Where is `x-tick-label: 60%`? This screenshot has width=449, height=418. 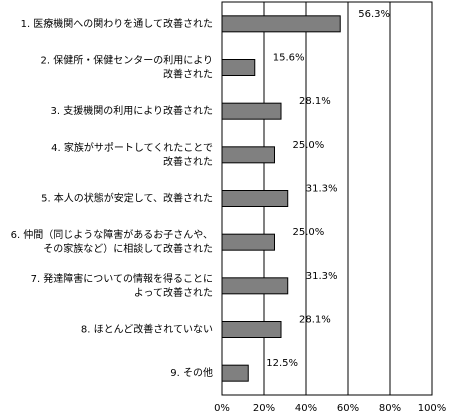 x-tick-label: 60% is located at coordinates (348, 408).